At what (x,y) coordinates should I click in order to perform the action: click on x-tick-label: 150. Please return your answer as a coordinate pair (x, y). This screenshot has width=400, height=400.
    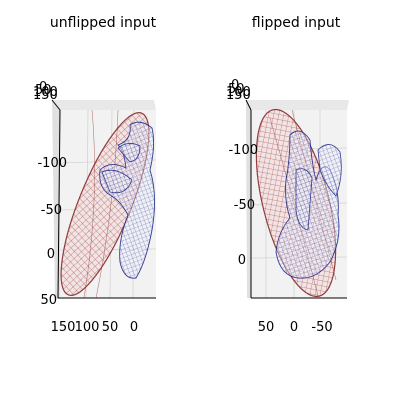
    Looking at the image, I should click on (63, 327).